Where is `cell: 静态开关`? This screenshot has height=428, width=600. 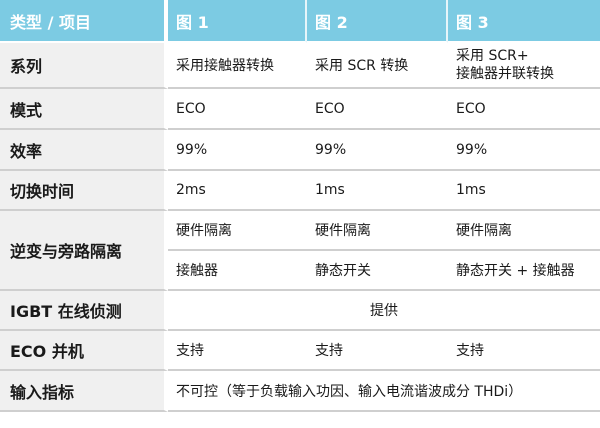
cell: 静态开关 is located at coordinates (377, 271).